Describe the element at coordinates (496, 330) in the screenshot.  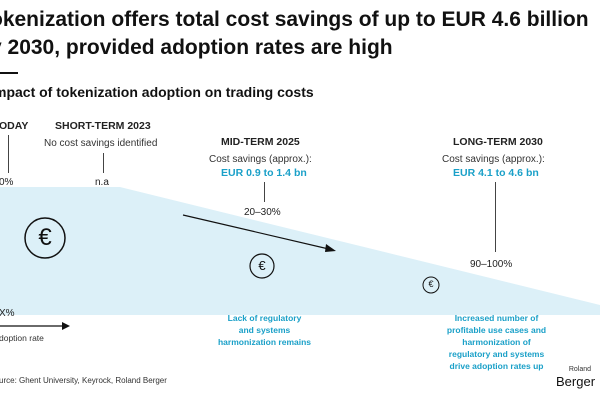
I see `phase-long-caption-line-2: profitable use cases and` at that location.